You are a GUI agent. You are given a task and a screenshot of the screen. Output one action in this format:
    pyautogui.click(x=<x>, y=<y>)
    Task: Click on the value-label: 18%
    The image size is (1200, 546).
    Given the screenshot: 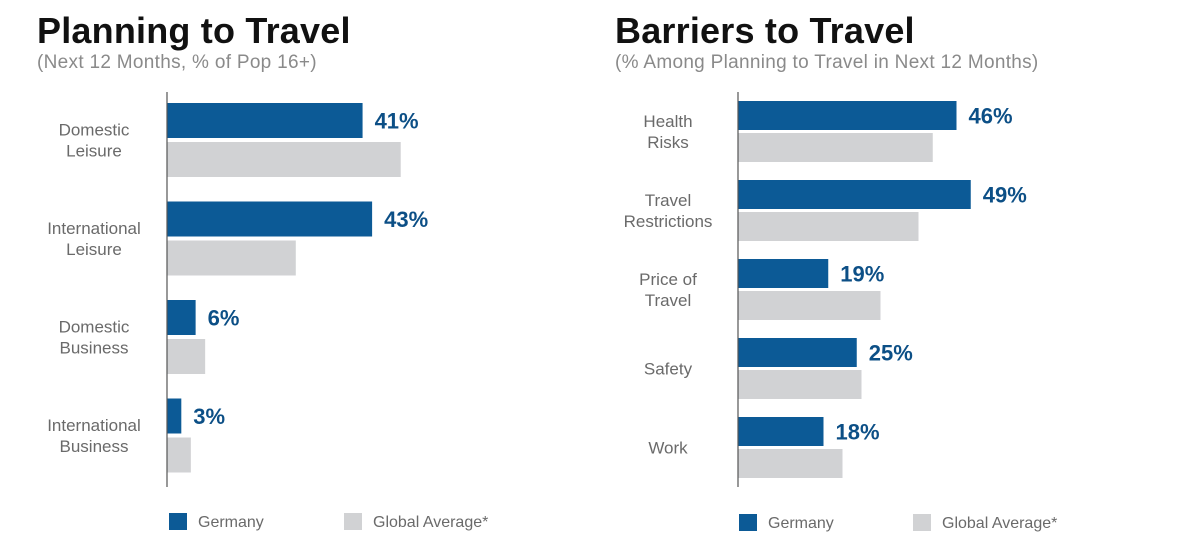 What is the action you would take?
    pyautogui.click(x=858, y=432)
    